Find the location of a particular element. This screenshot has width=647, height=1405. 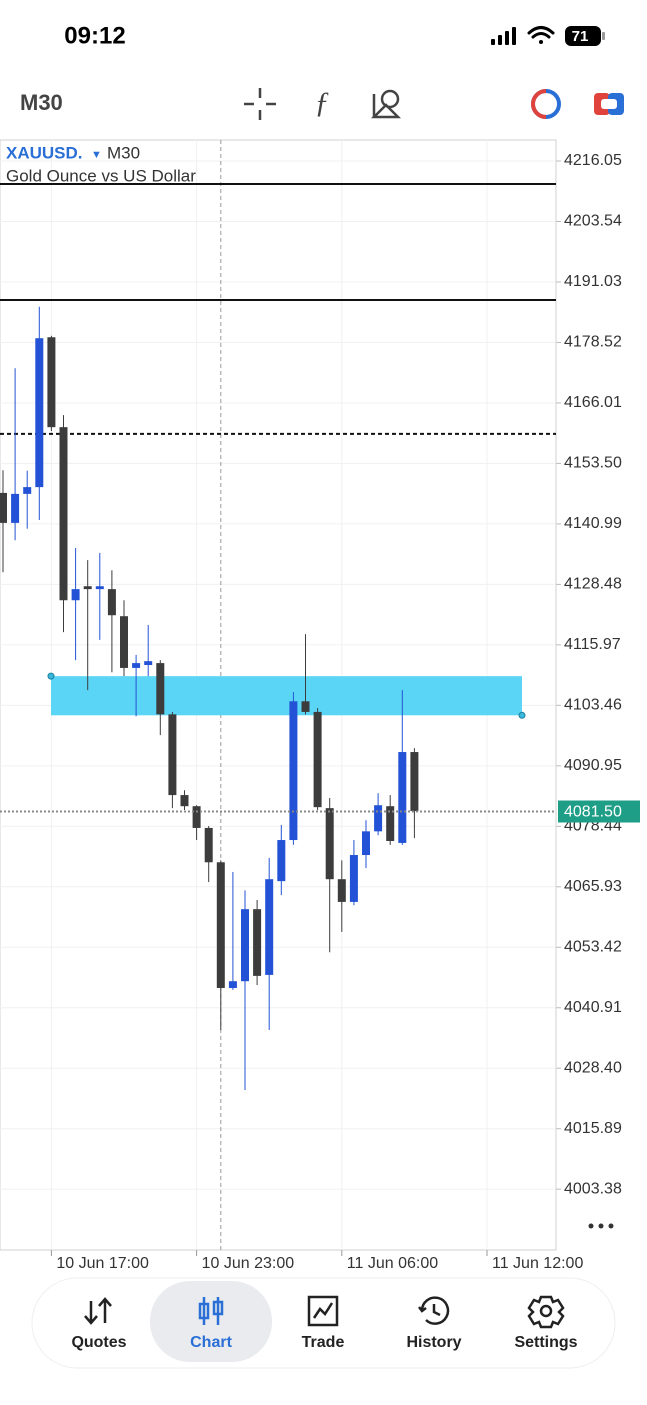

y-tick-label: 4178.52 is located at coordinates (593, 342).